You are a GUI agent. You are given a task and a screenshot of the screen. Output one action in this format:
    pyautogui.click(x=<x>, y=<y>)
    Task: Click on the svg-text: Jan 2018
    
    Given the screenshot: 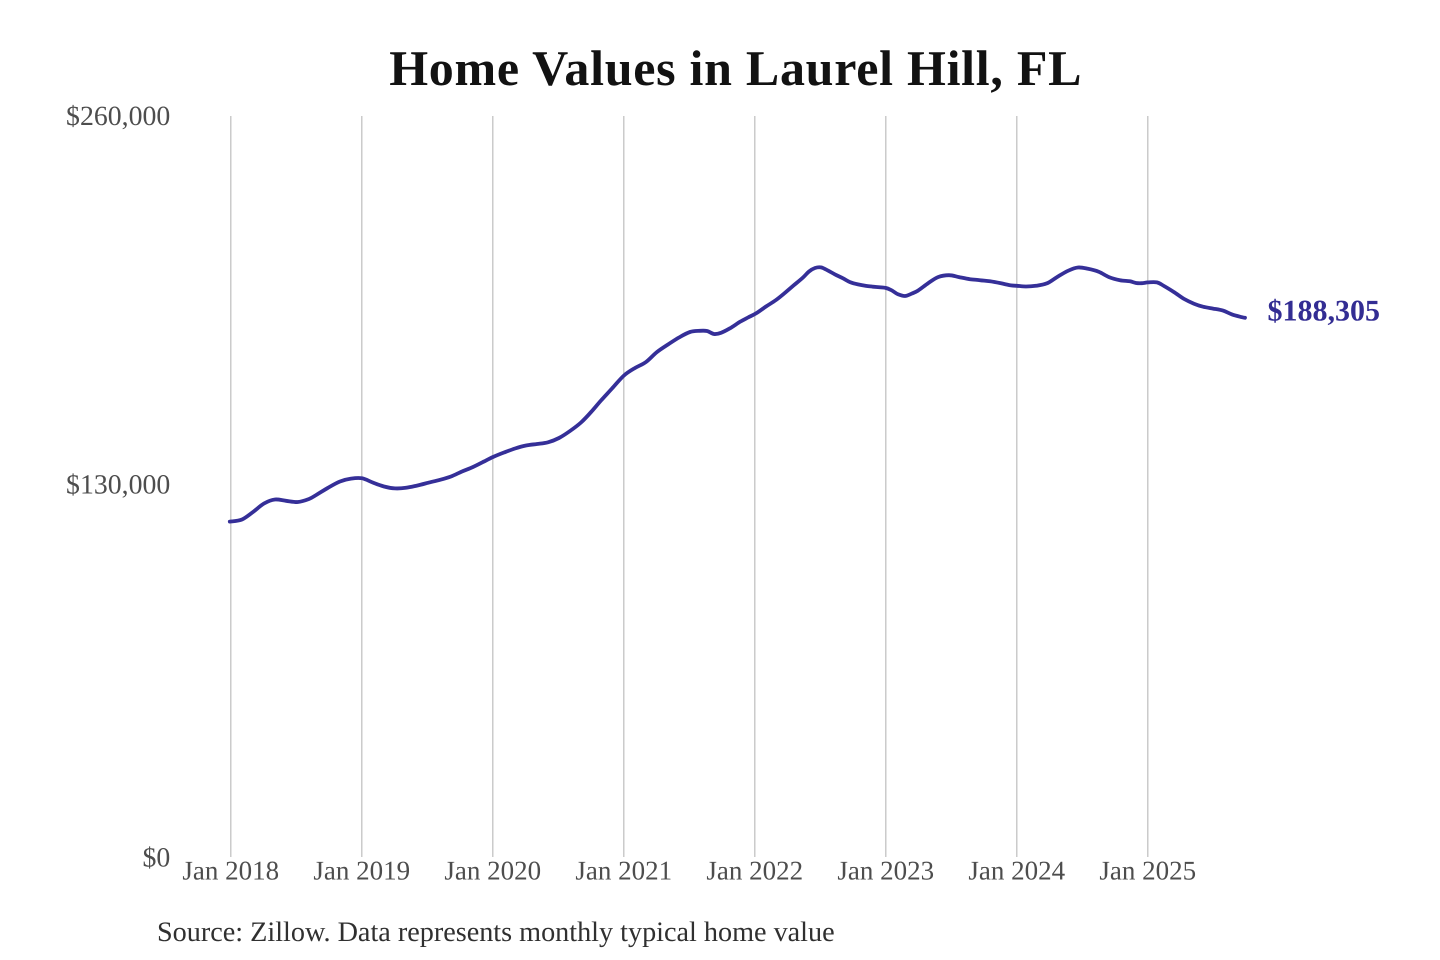 What is the action you would take?
    pyautogui.click(x=230, y=871)
    